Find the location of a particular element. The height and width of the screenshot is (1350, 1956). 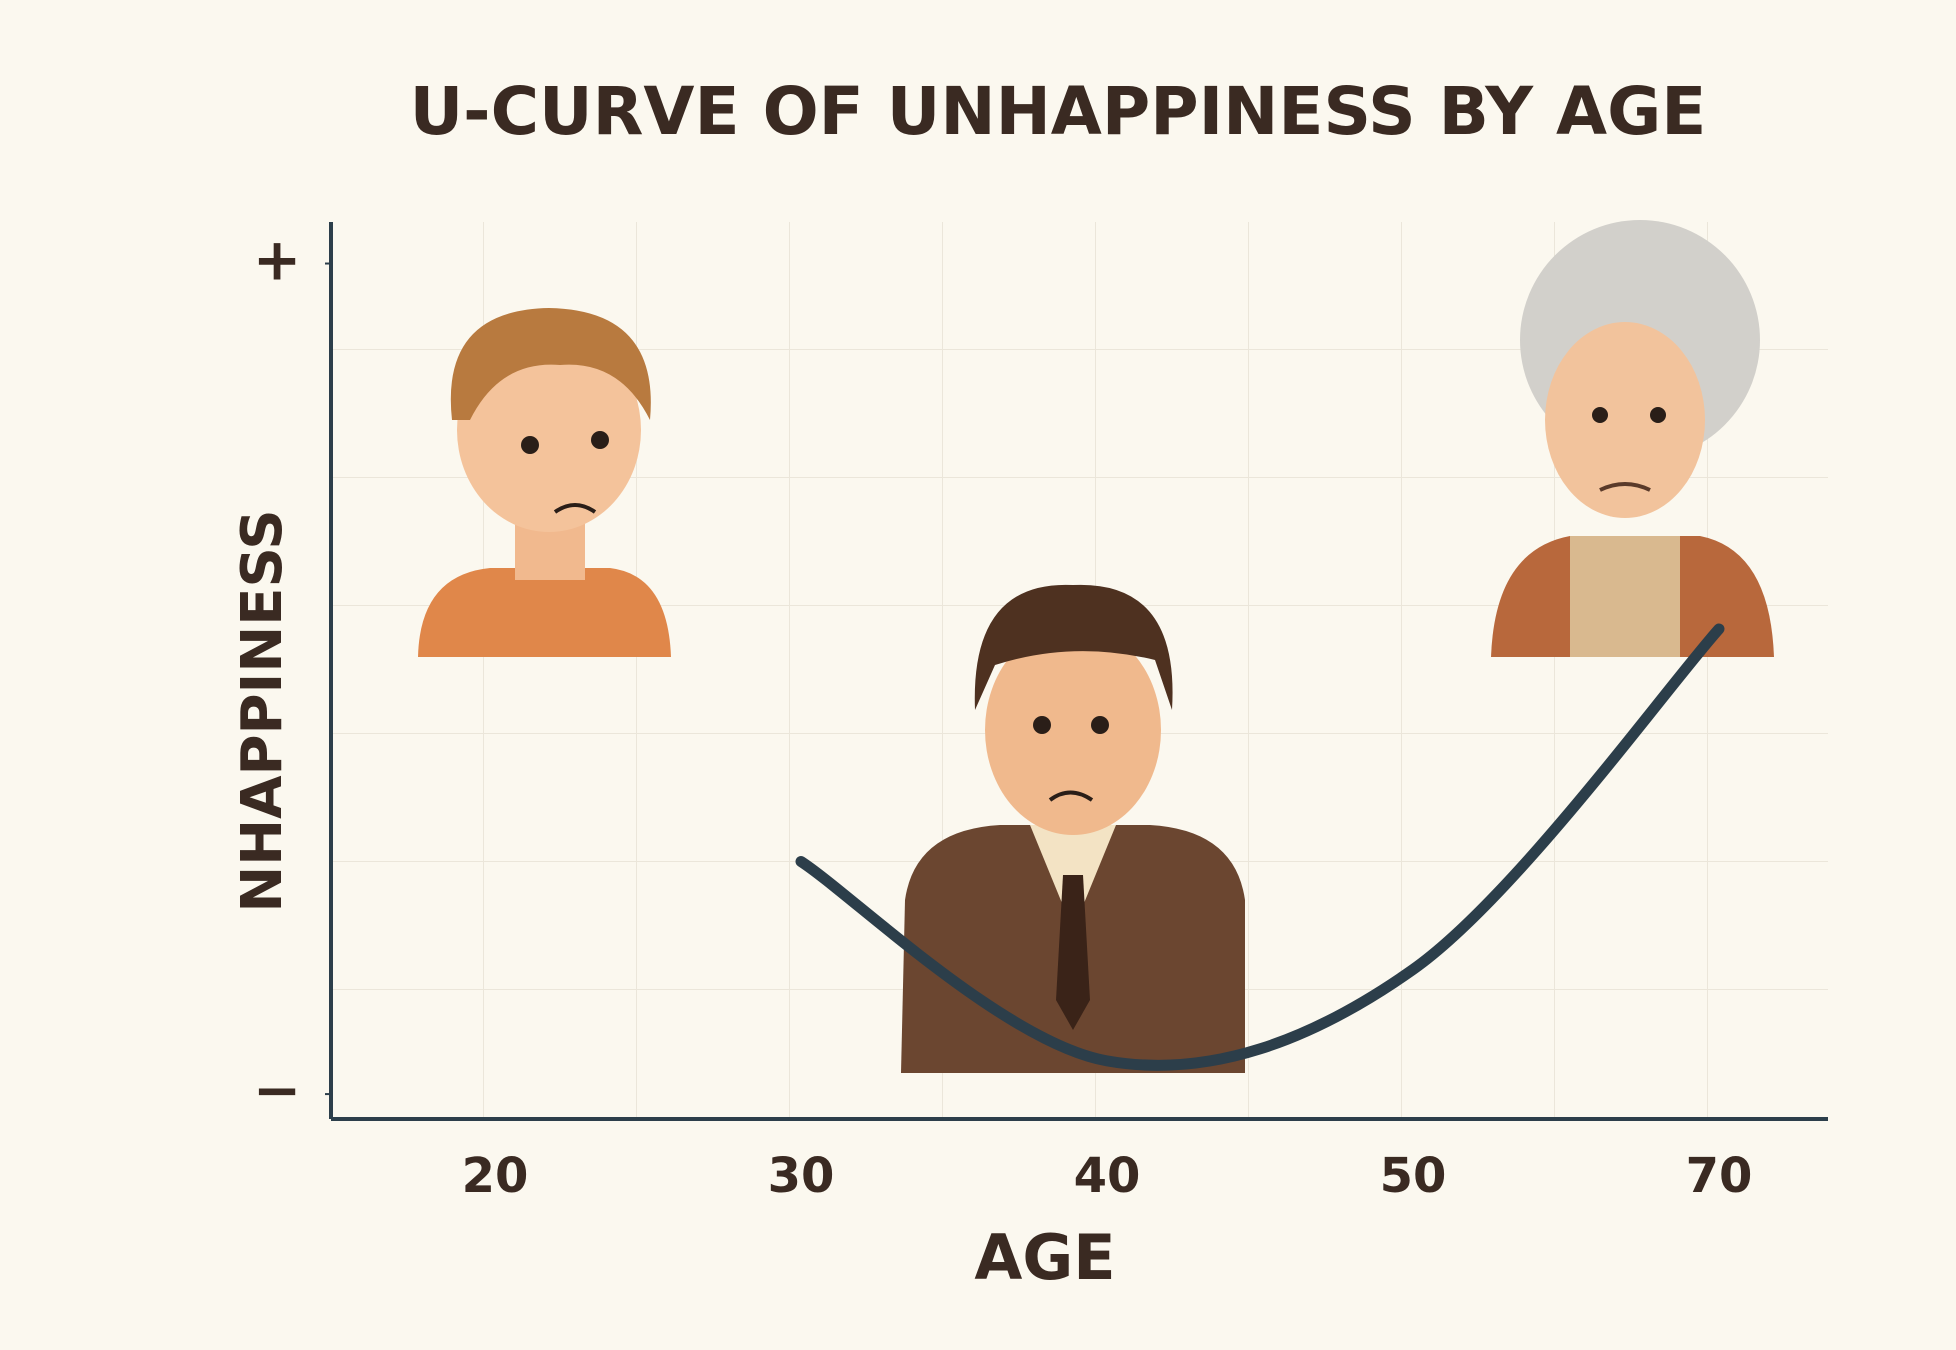

x-tick-label: 70 is located at coordinates (1719, 1176).